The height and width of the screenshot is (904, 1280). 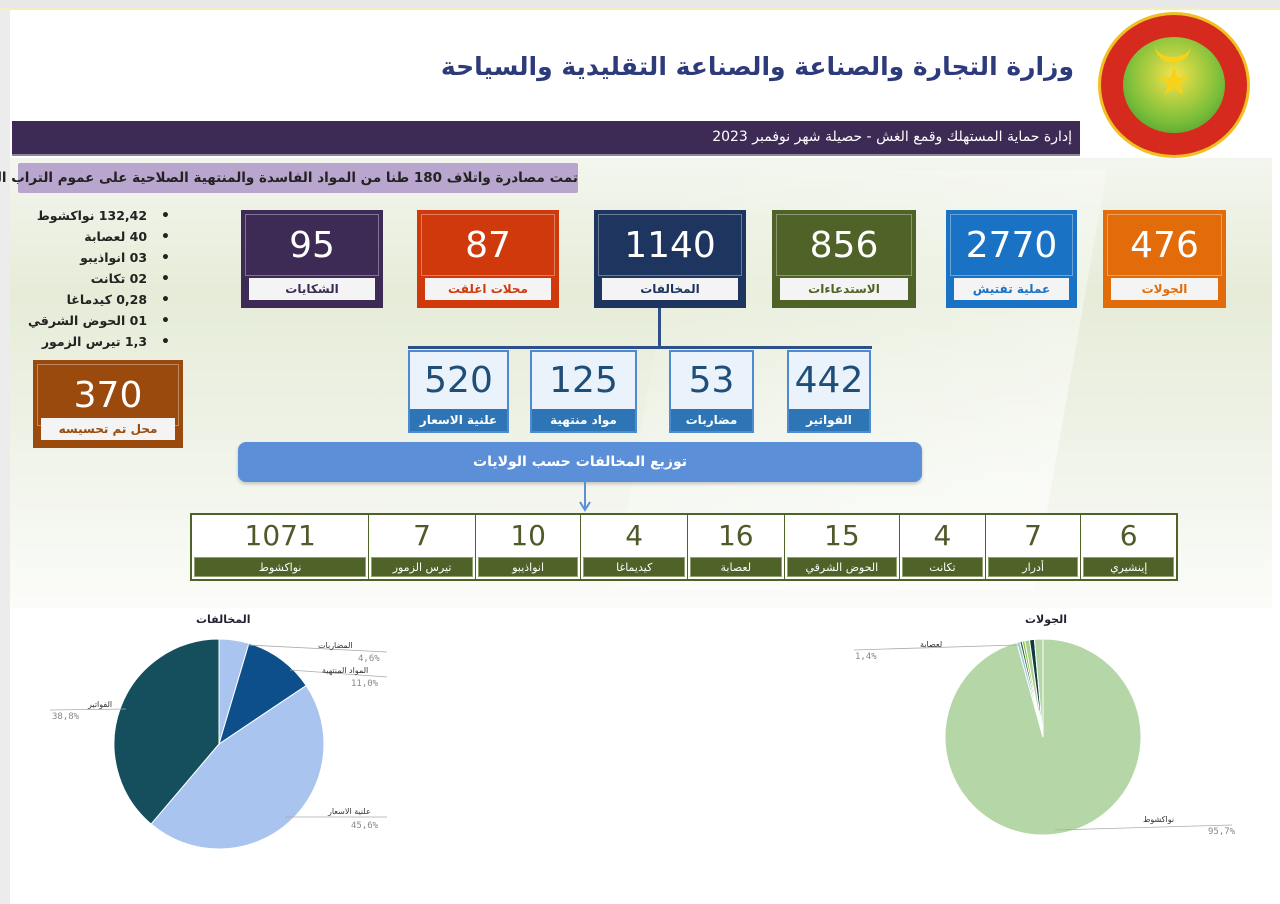 I want to click on pie-label: المواد المنتهية, so click(x=345, y=670).